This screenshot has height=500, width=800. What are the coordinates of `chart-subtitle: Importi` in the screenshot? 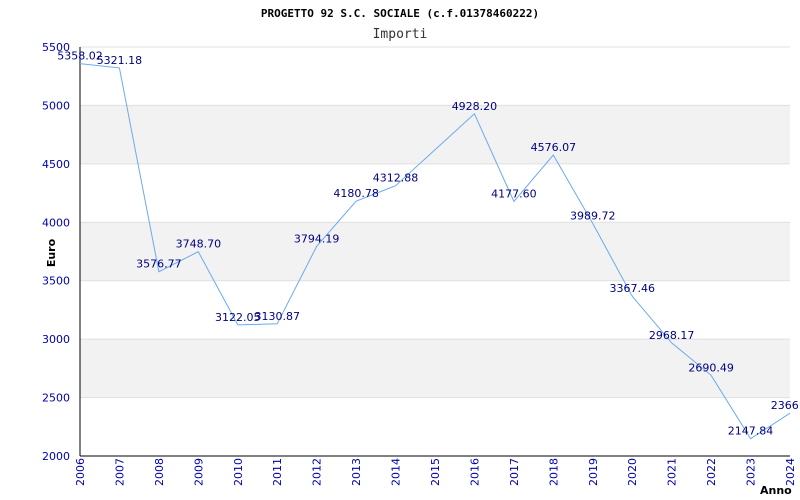 It's located at (400, 34).